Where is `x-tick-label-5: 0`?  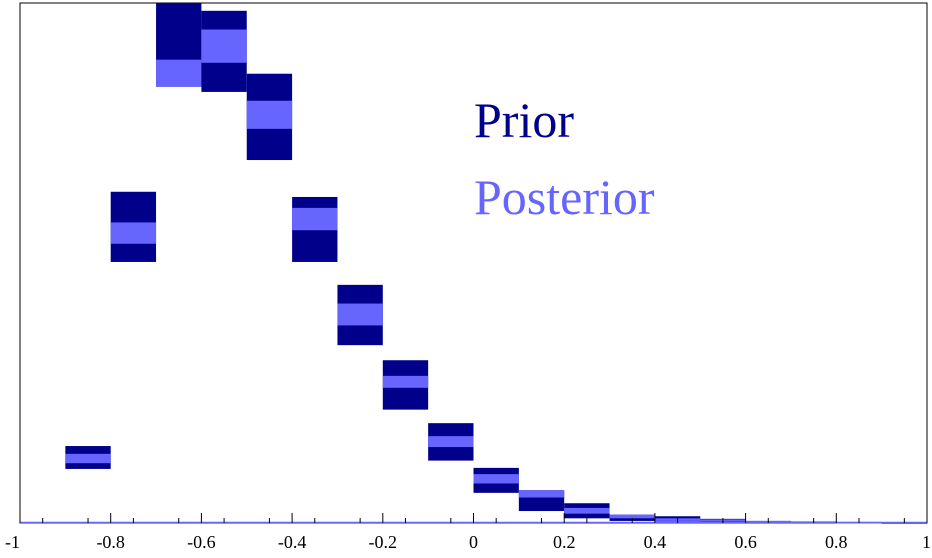
x-tick-label-5: 0 is located at coordinates (473, 542).